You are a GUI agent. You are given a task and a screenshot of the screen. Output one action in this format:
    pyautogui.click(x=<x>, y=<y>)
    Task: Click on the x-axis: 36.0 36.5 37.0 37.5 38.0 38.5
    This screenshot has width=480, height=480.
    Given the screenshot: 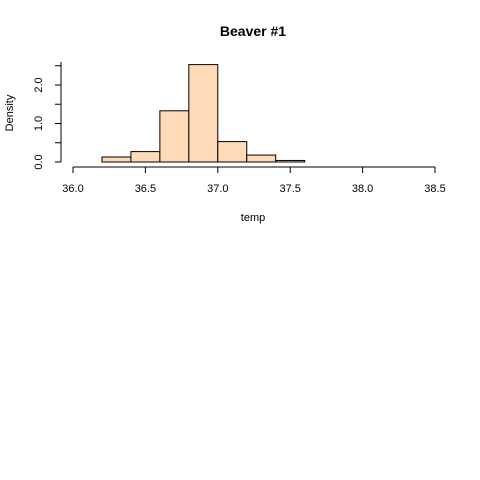 What is the action you would take?
    pyautogui.click(x=254, y=180)
    